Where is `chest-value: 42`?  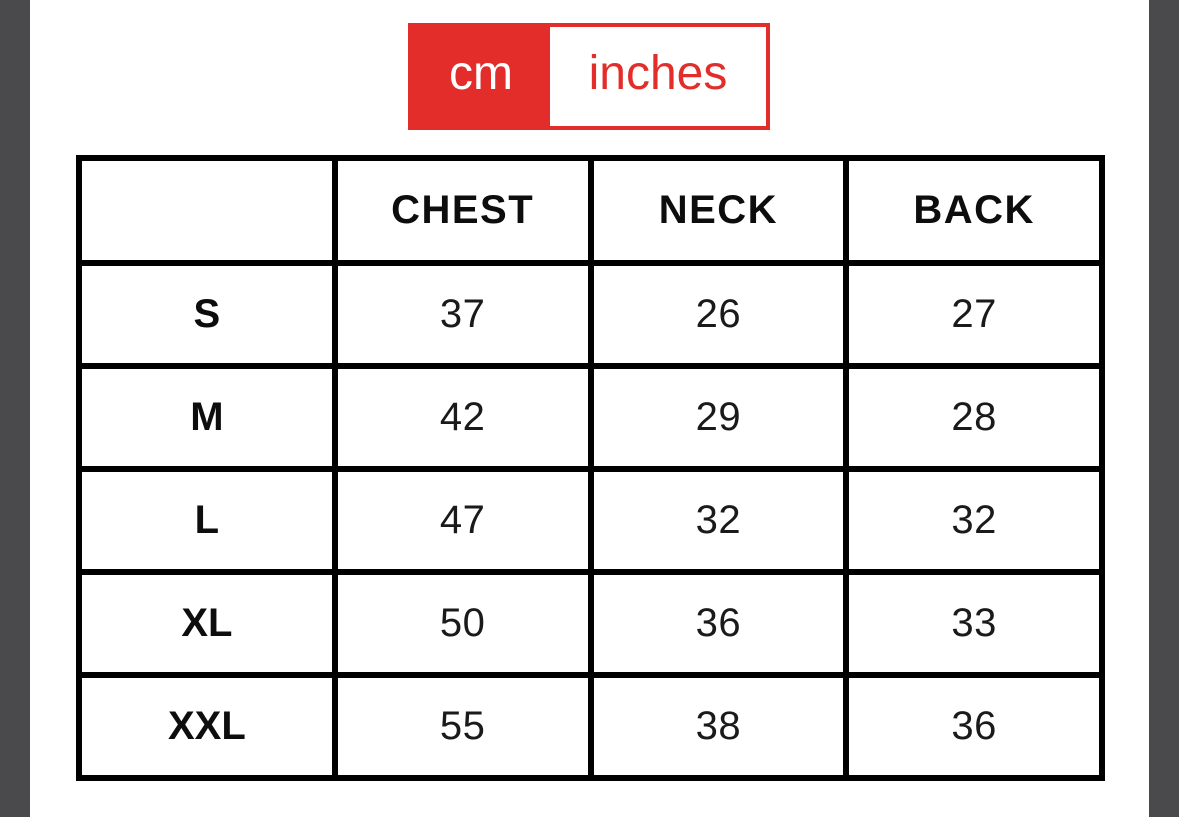 chest-value: 42 is located at coordinates (462, 417).